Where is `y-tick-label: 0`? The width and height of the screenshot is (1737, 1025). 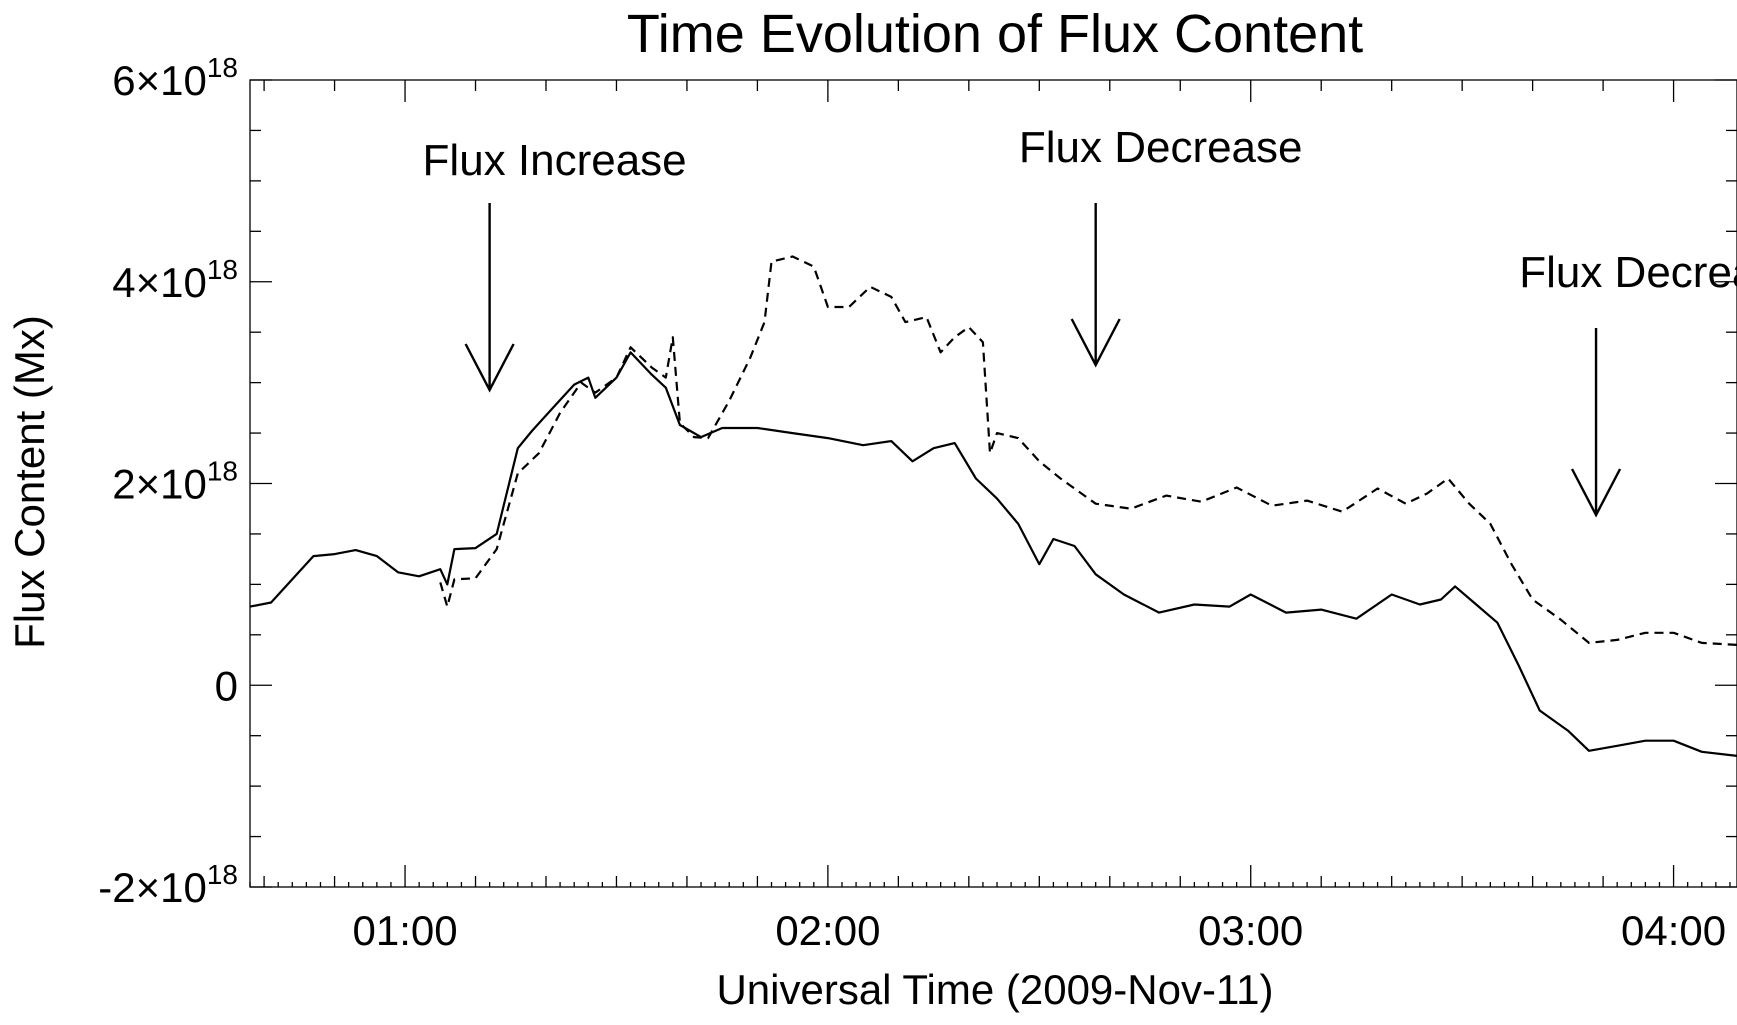
y-tick-label: 0 is located at coordinates (226, 685).